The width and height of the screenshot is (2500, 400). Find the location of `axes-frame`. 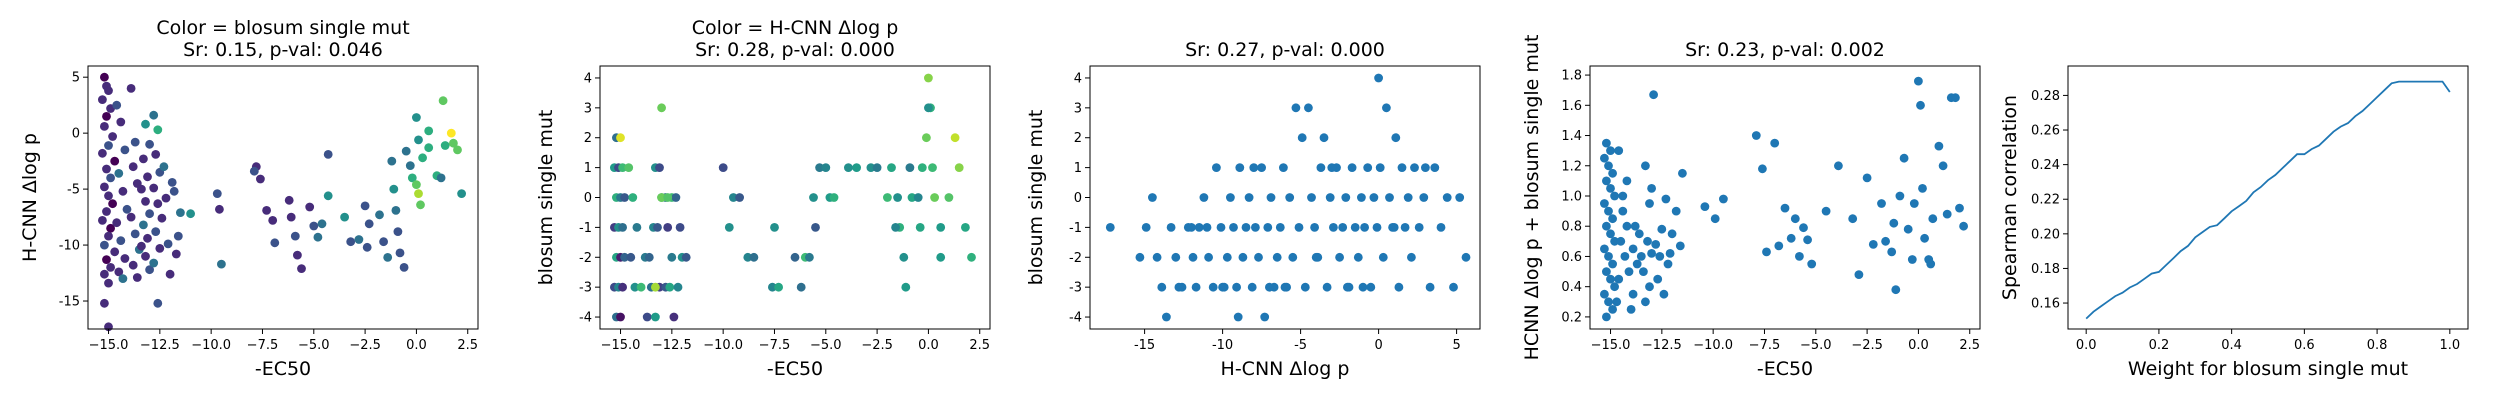

axes-frame is located at coordinates (283, 197).